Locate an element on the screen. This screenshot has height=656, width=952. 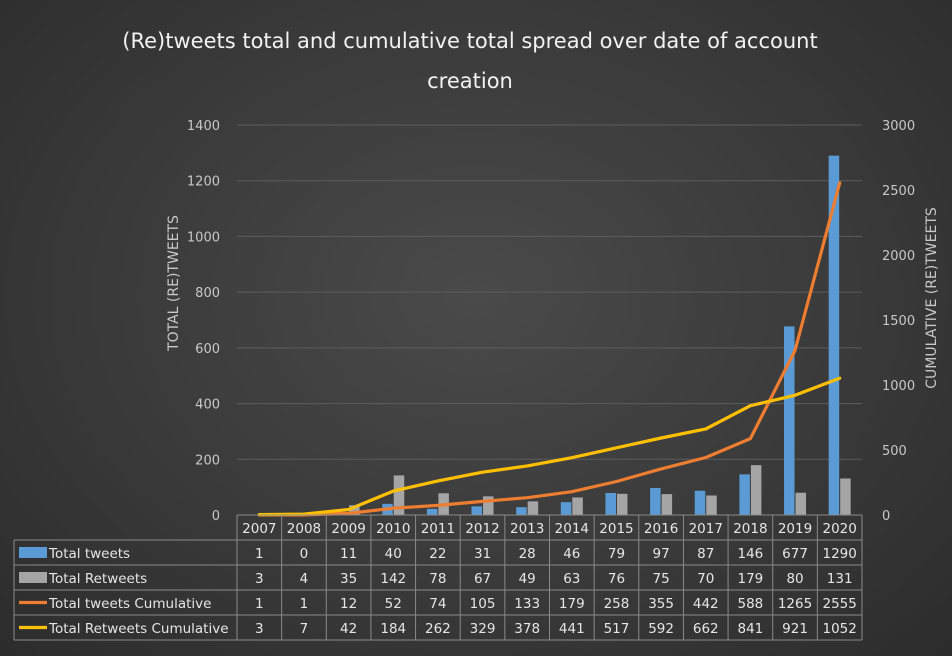
data-label: 79 is located at coordinates (616, 554).